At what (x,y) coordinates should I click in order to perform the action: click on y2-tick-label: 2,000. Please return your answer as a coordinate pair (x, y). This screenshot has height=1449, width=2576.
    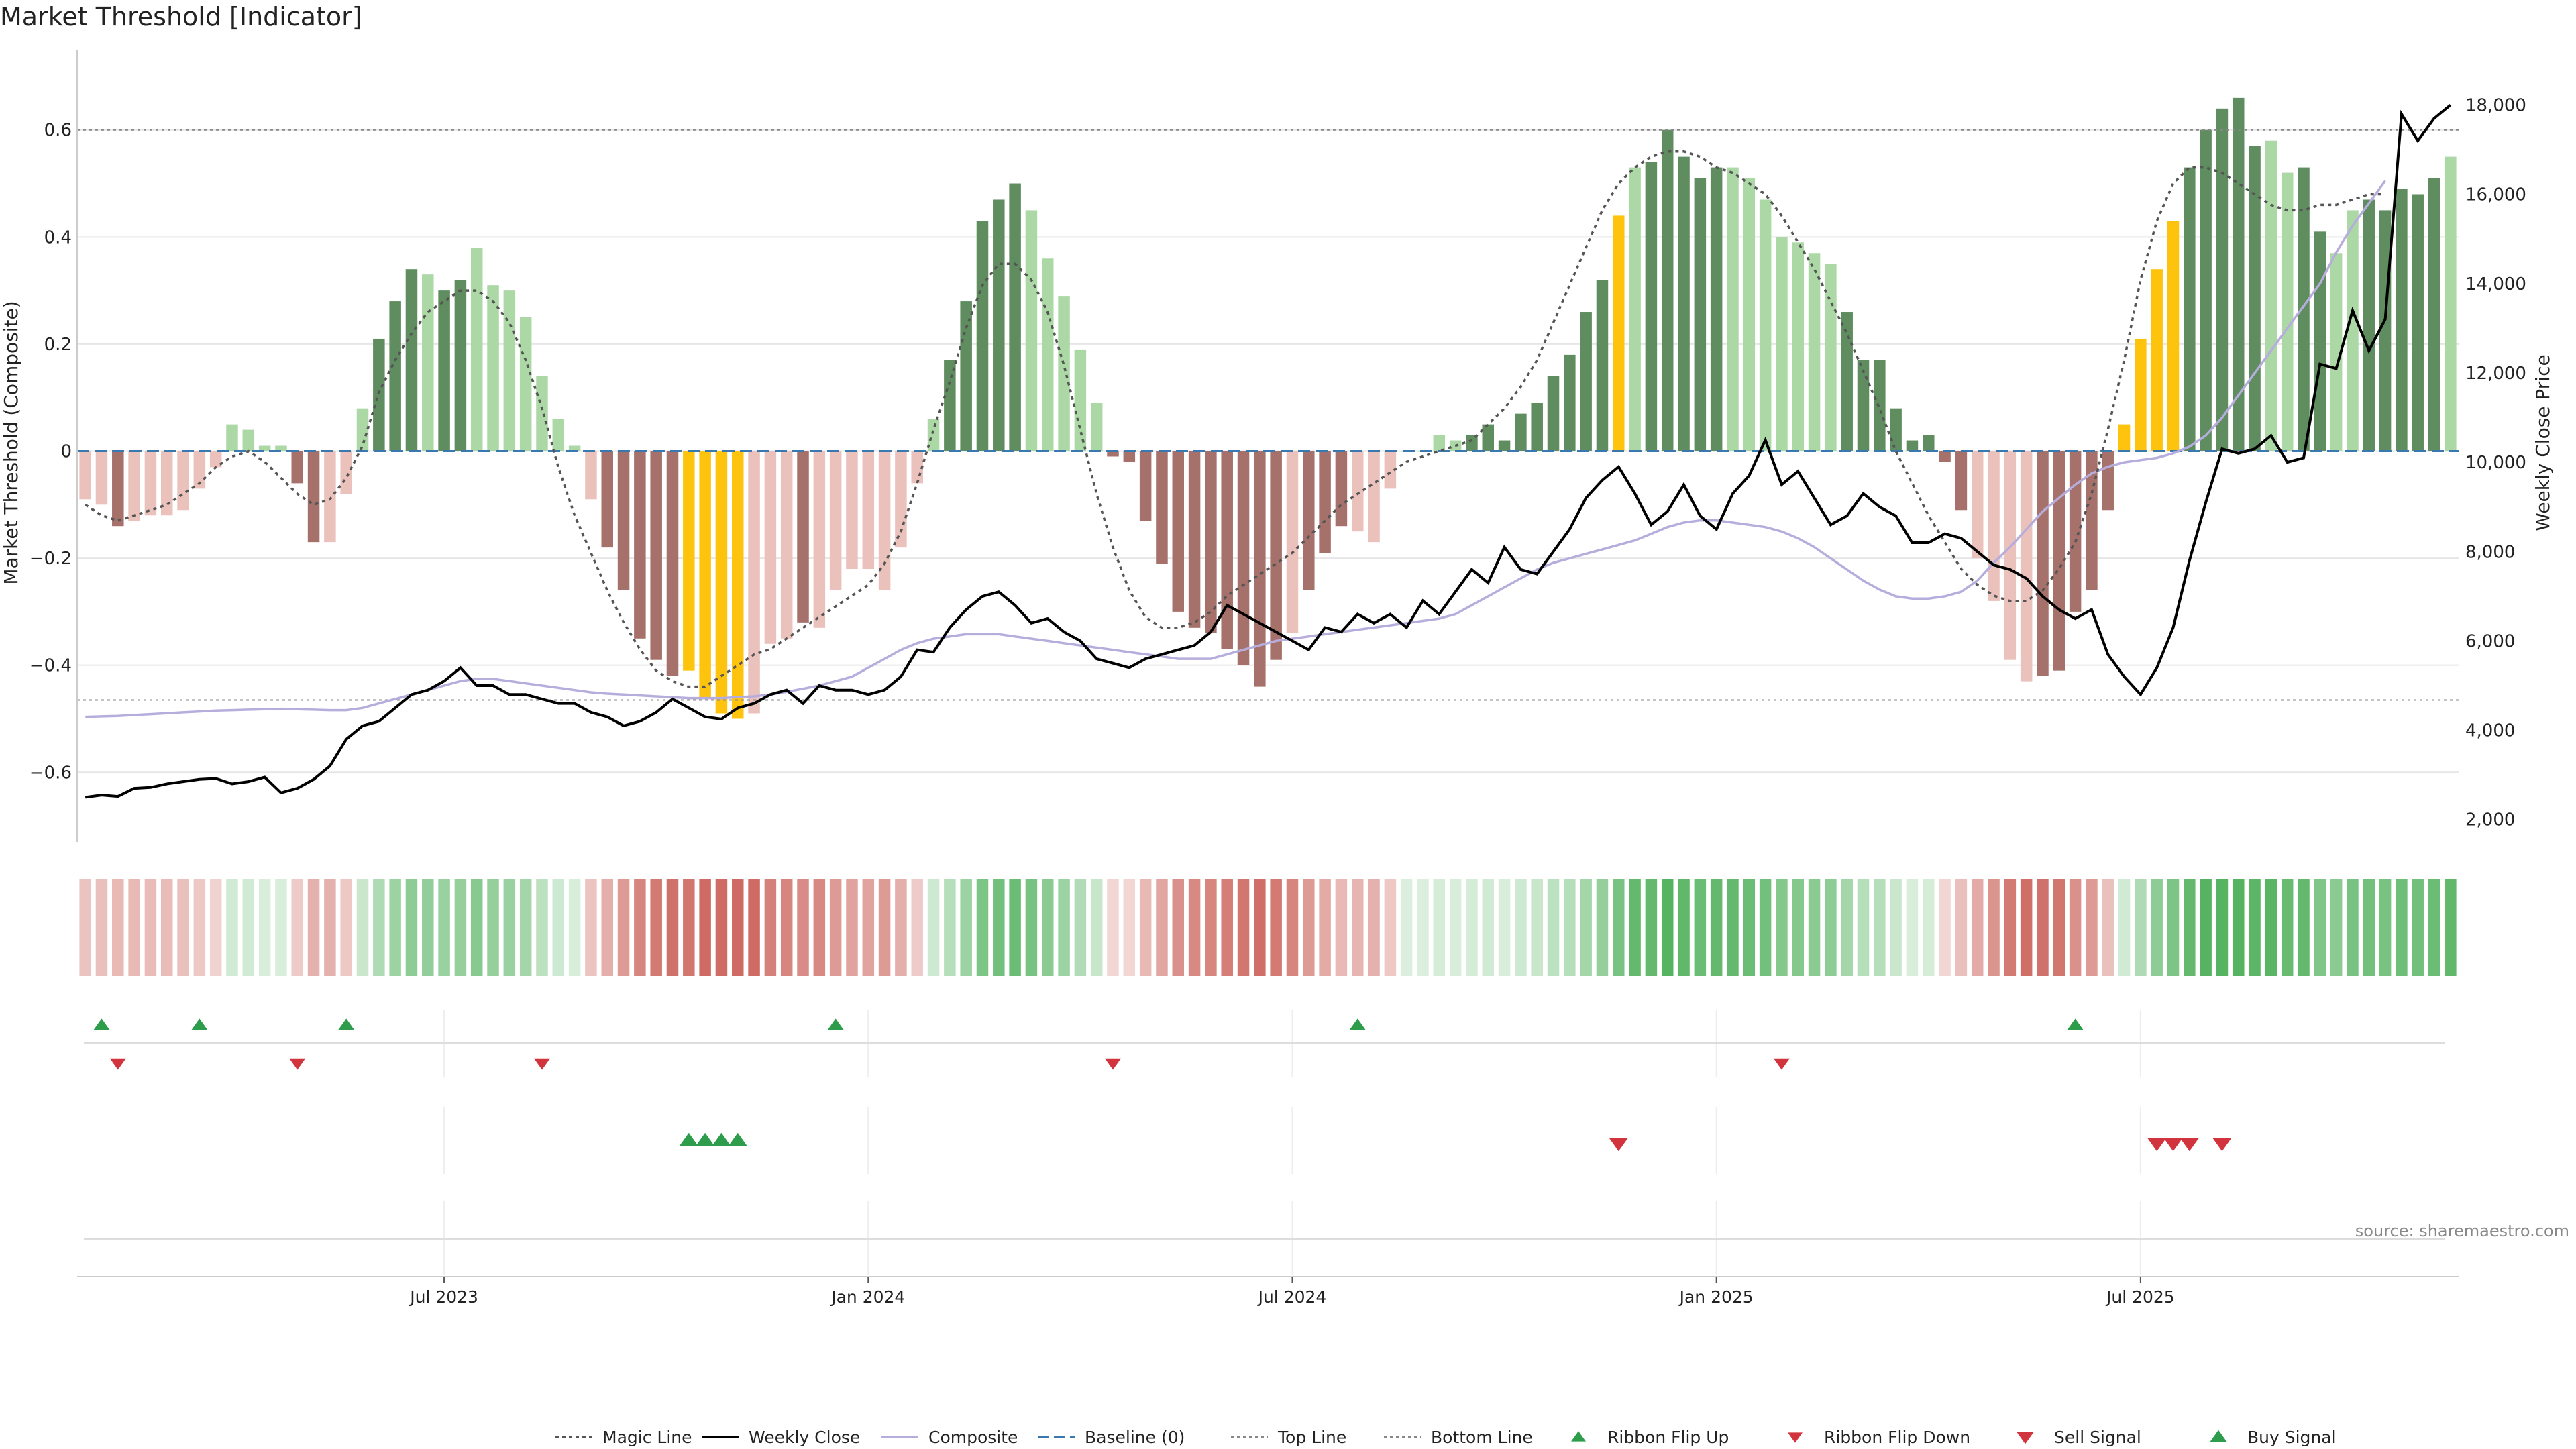
    Looking at the image, I should click on (2490, 820).